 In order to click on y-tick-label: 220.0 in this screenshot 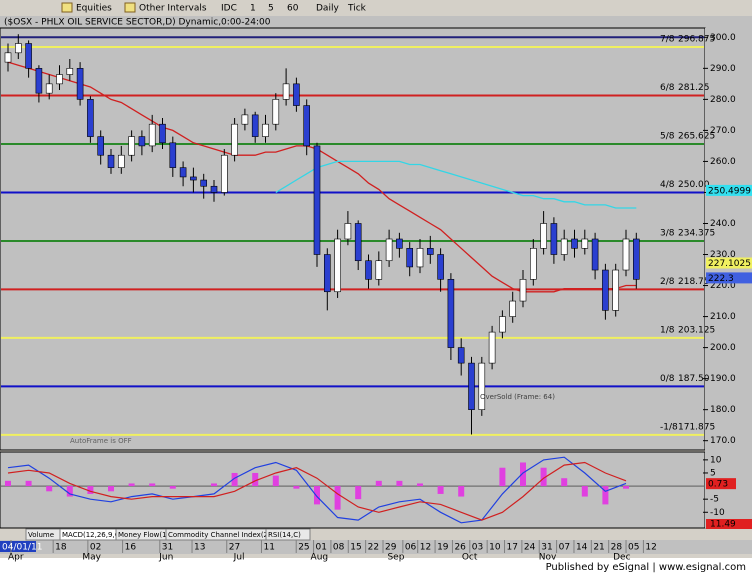, I will do `click(723, 286)`.